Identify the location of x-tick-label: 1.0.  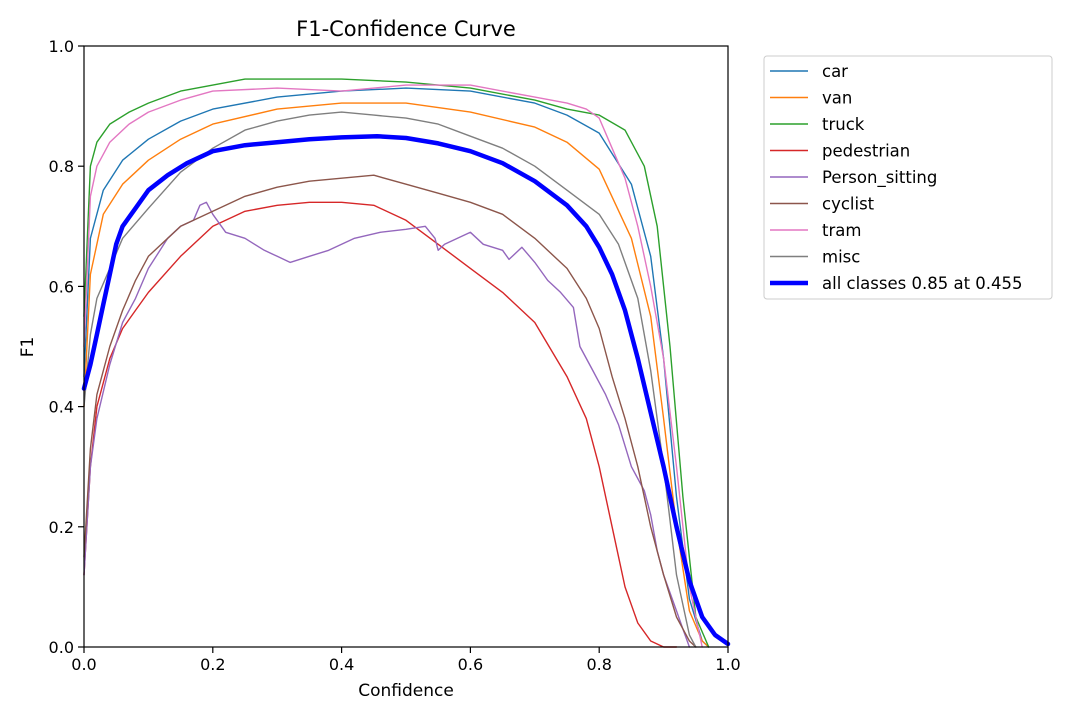
(727, 664).